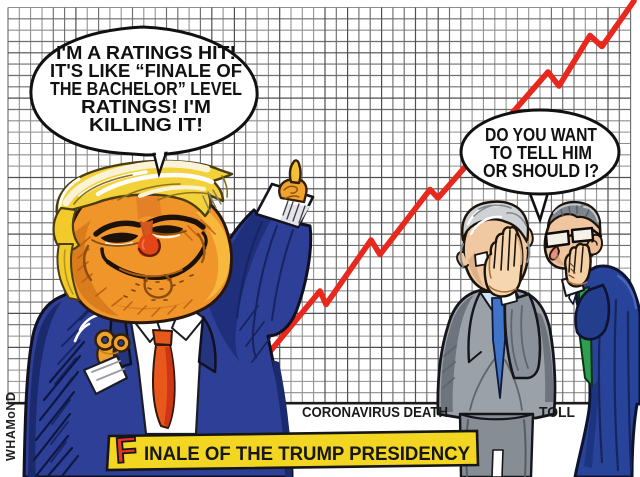 This screenshot has width=640, height=477. I want to click on svg-text: WHAMoND, so click(11, 426).